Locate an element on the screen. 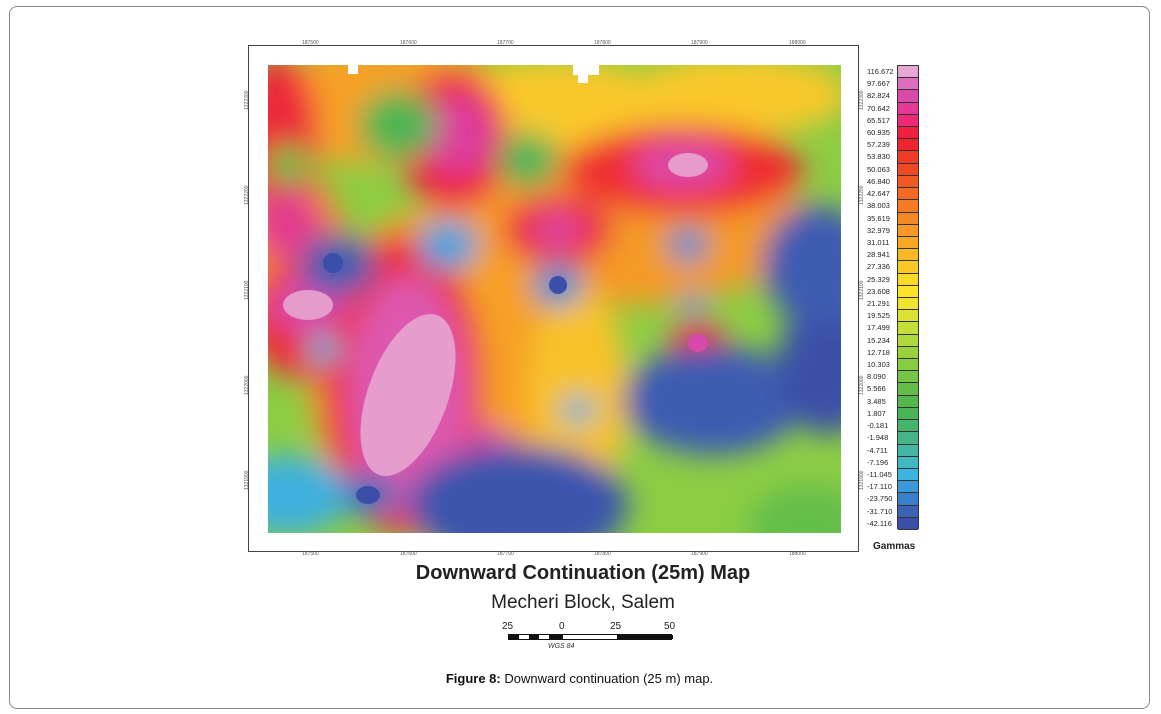  x-tick-top-1: 187500 is located at coordinates (310, 43).